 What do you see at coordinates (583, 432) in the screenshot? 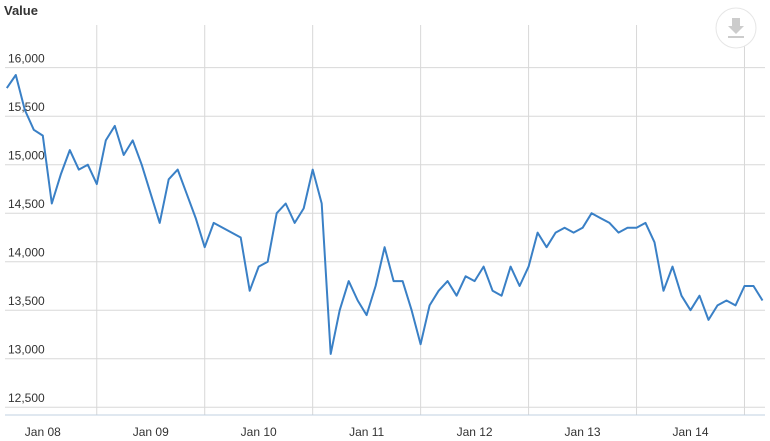
I see `x-tick-label: Jan 13` at bounding box center [583, 432].